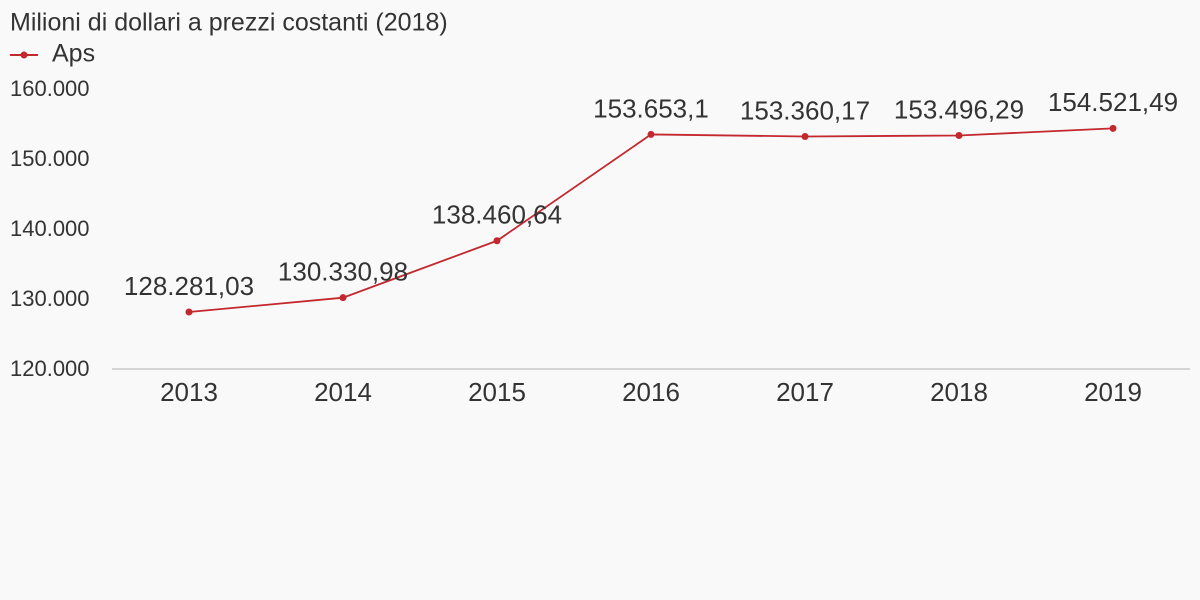 The width and height of the screenshot is (1200, 600). I want to click on legend-label: Aps, so click(73, 54).